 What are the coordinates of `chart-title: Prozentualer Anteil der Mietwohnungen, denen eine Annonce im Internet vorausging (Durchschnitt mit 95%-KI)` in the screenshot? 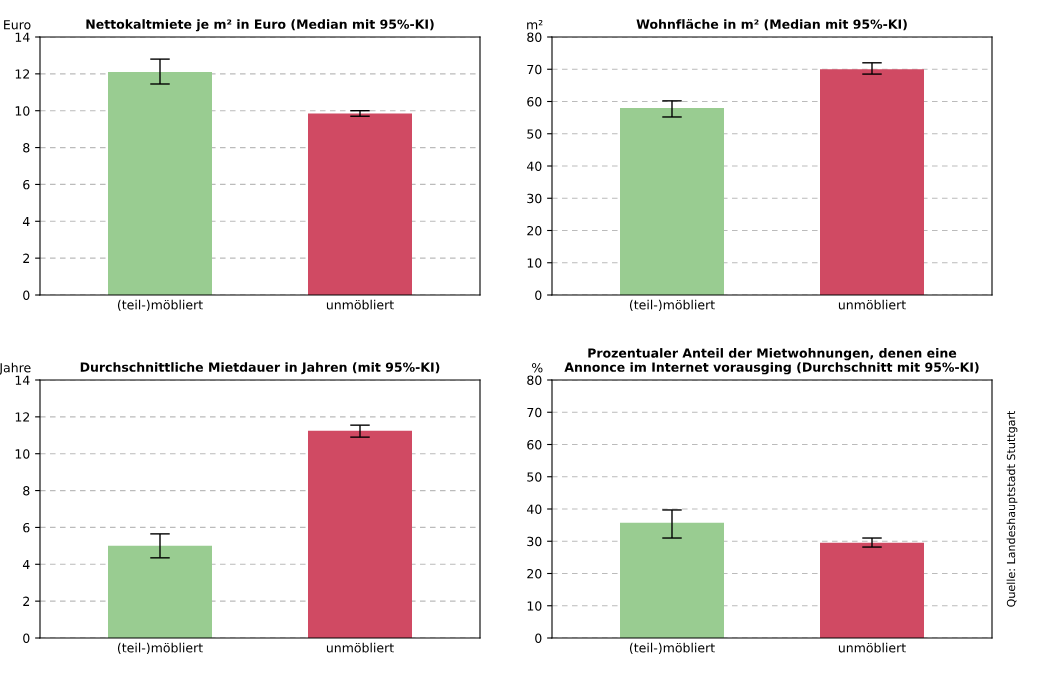 It's located at (771, 361).